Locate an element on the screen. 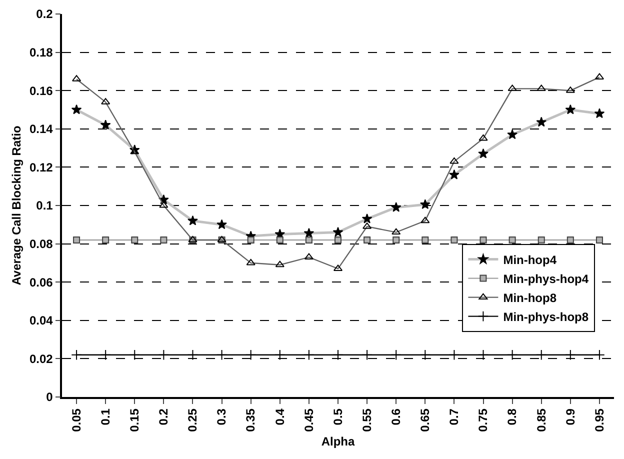 Image resolution: width=624 pixels, height=459 pixels. x-tick-label: 0.15 is located at coordinates (135, 420).